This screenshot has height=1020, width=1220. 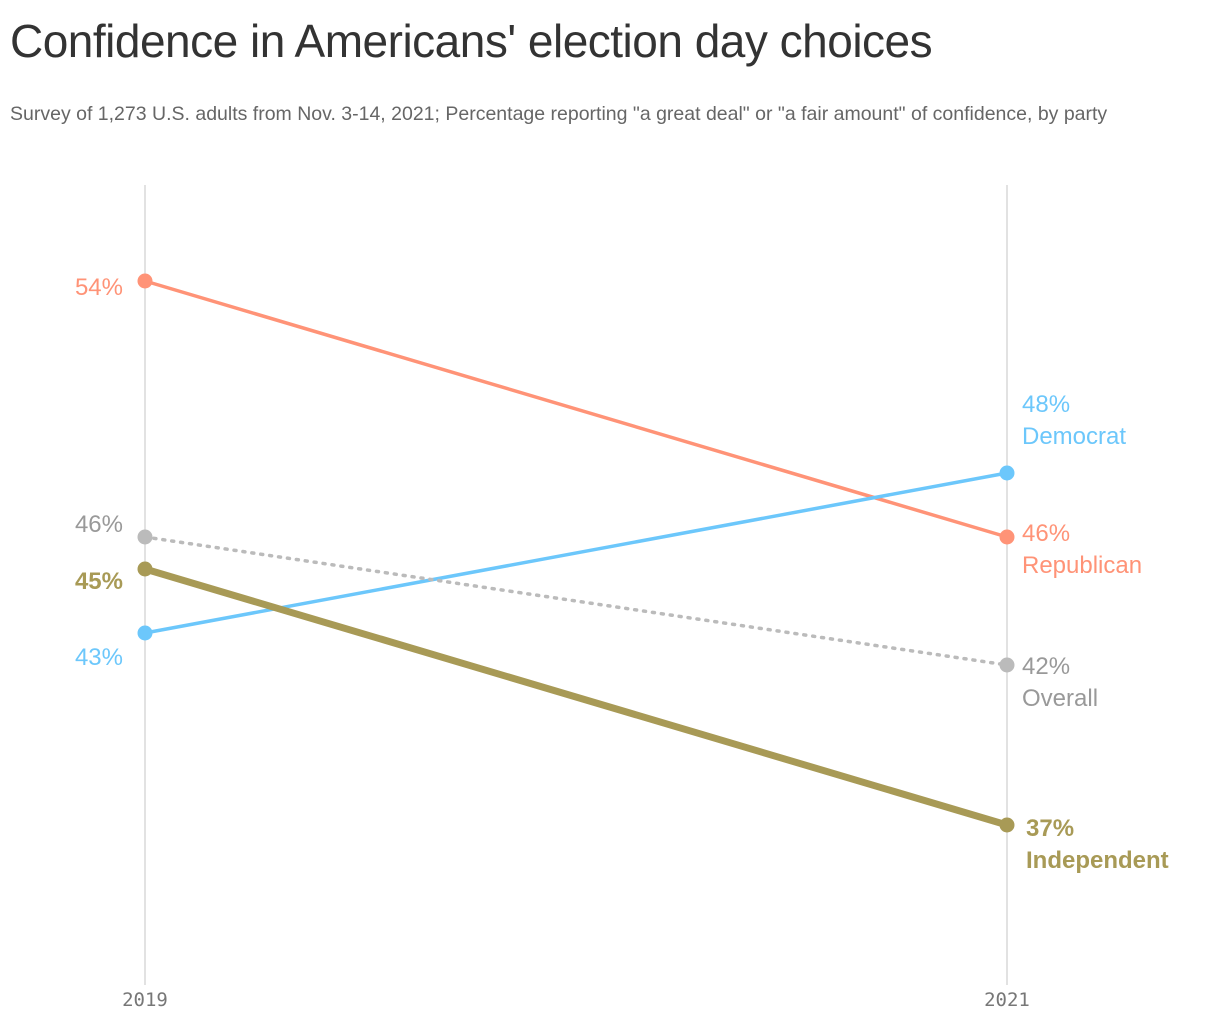 What do you see at coordinates (1046, 533) in the screenshot?
I see `republican-label-2021: 46%` at bounding box center [1046, 533].